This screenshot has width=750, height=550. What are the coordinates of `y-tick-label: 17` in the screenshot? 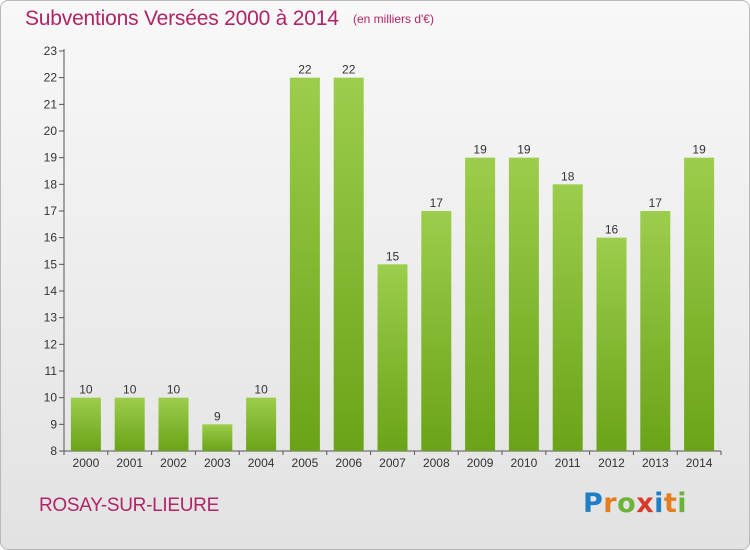 It's located at (51, 211).